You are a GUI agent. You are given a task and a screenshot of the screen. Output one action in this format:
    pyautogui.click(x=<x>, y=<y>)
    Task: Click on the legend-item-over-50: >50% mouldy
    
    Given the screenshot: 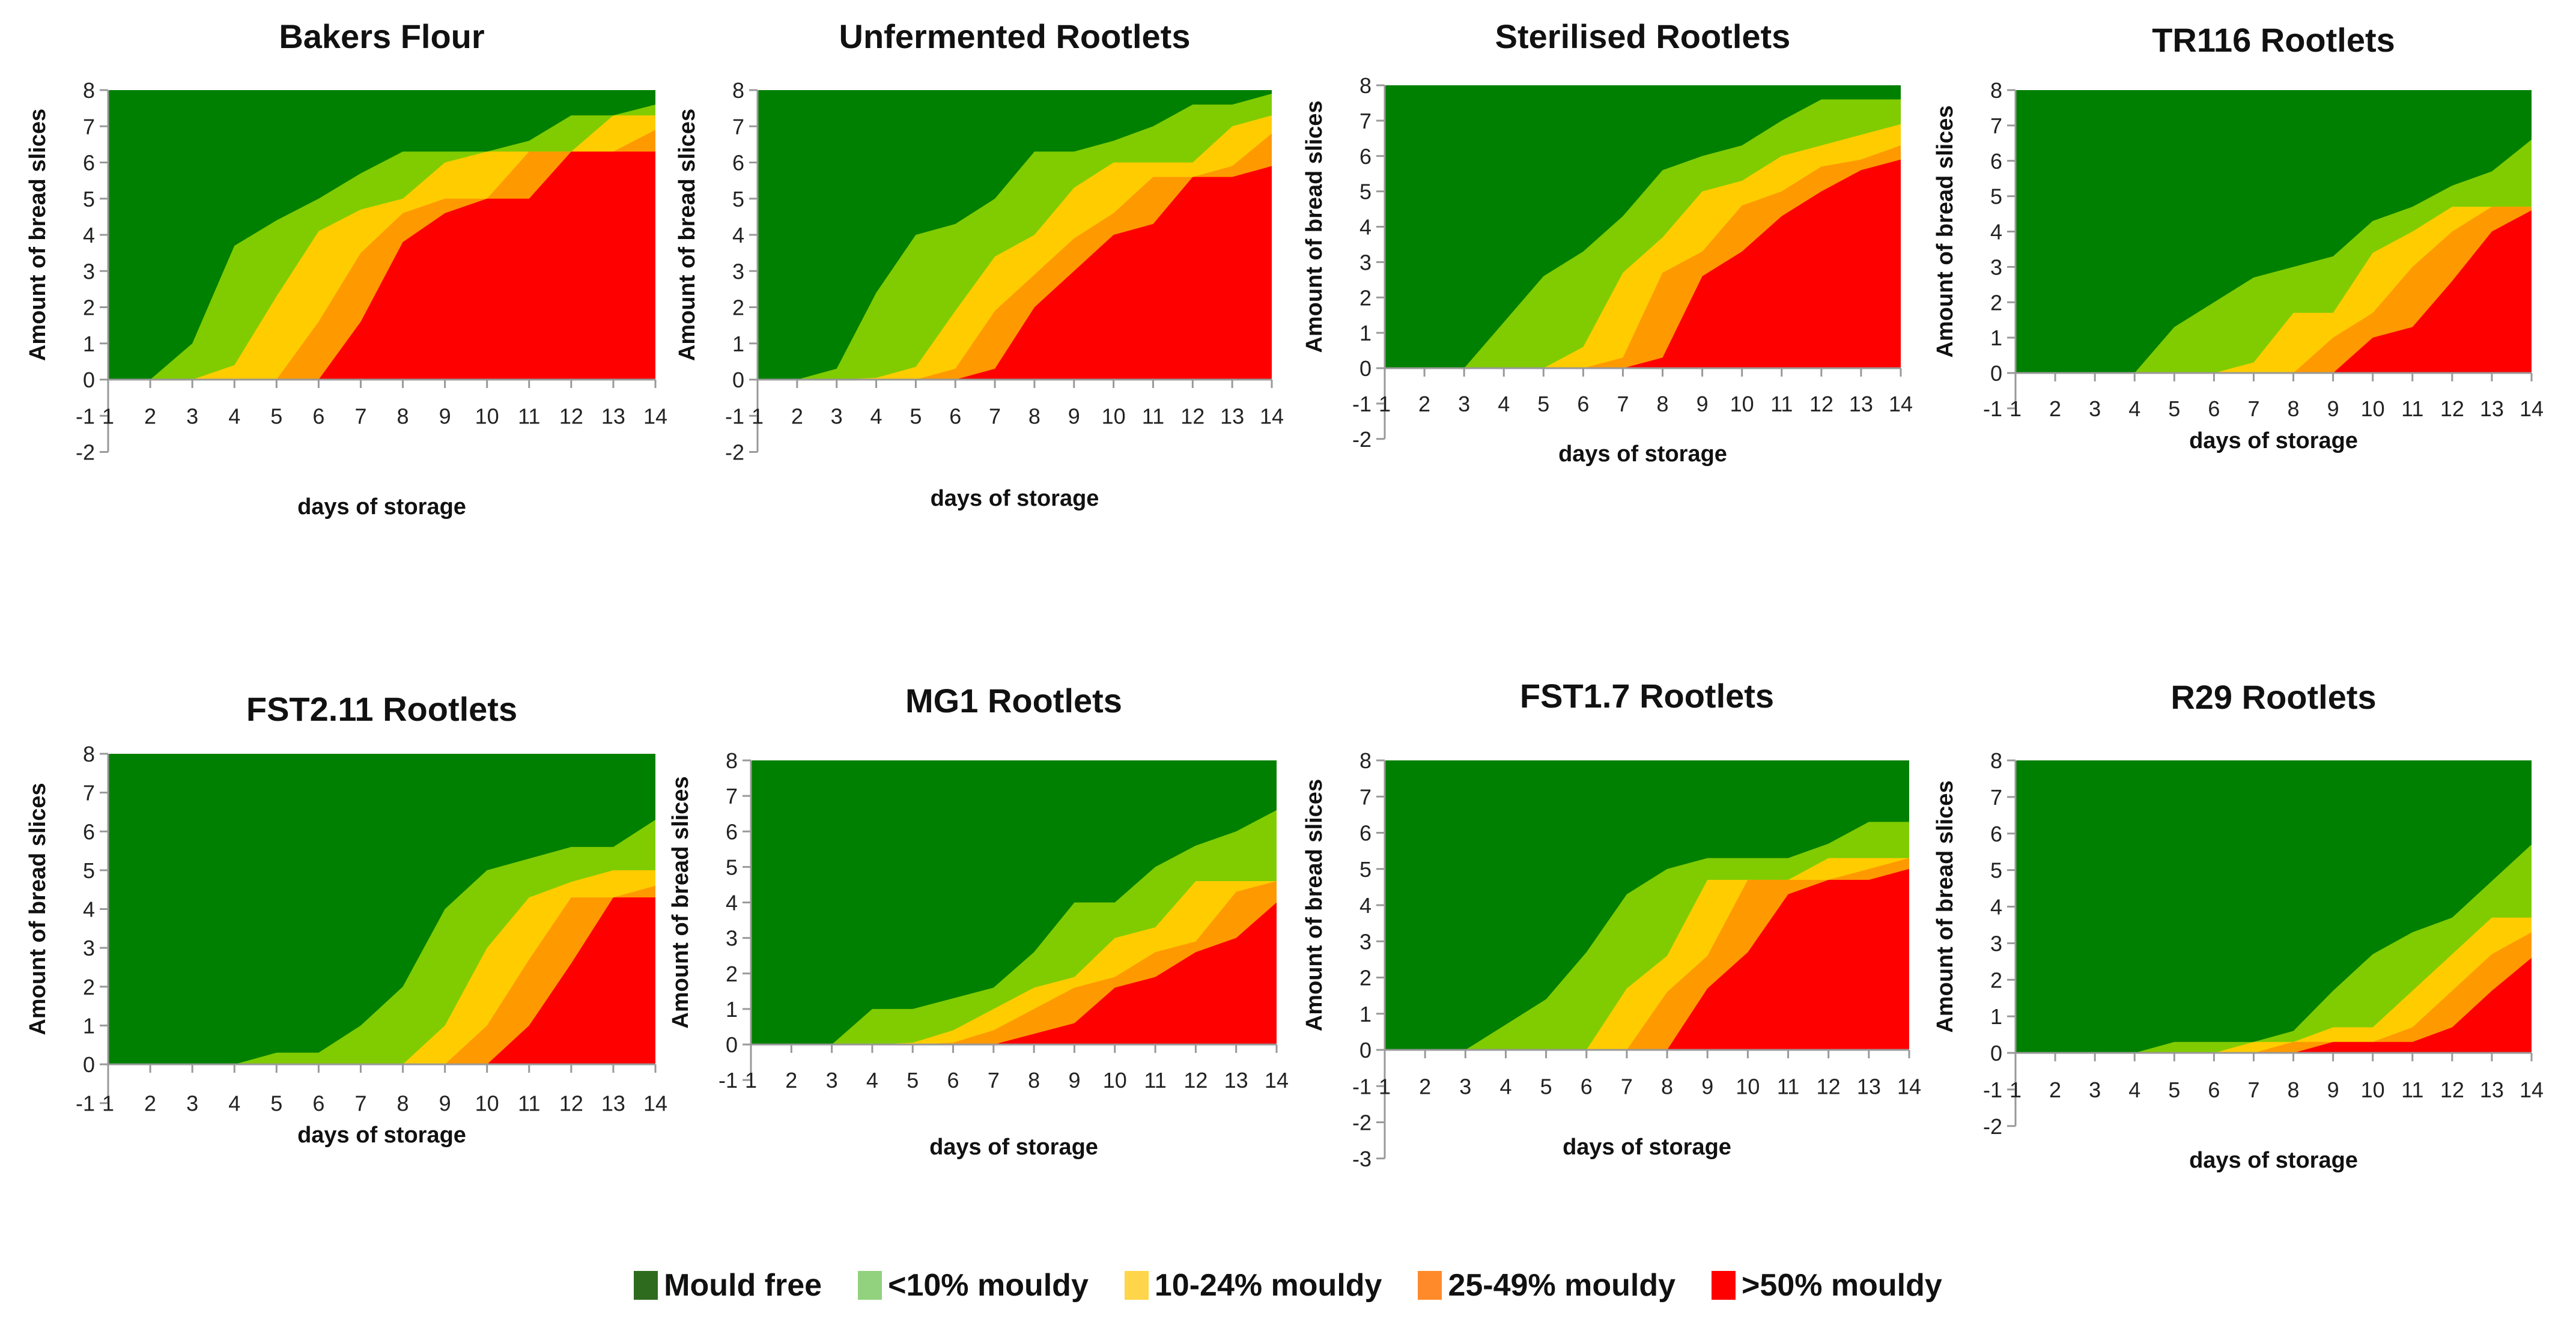 What is the action you would take?
    pyautogui.click(x=1827, y=1285)
    